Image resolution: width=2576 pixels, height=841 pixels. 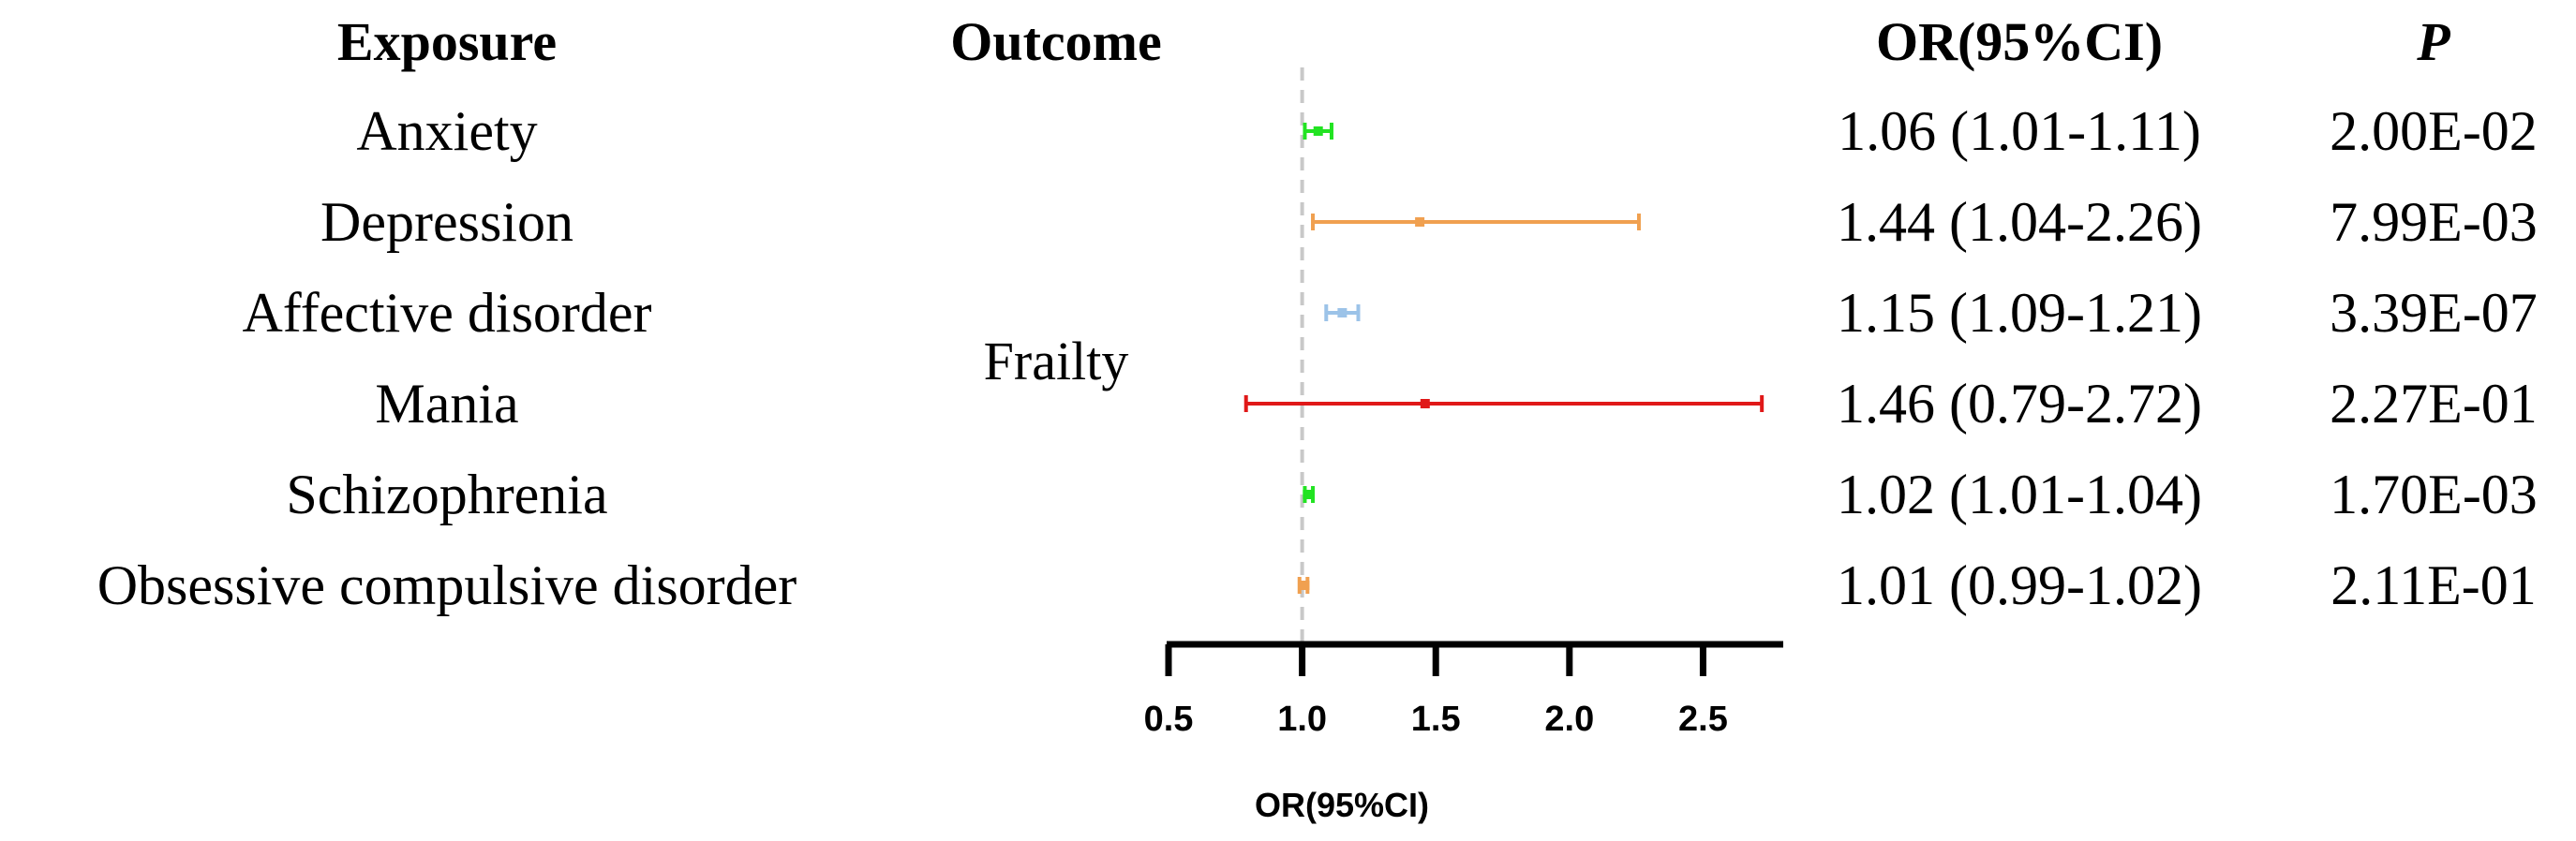 I want to click on outcome-label: Frailty, so click(x=1056, y=361).